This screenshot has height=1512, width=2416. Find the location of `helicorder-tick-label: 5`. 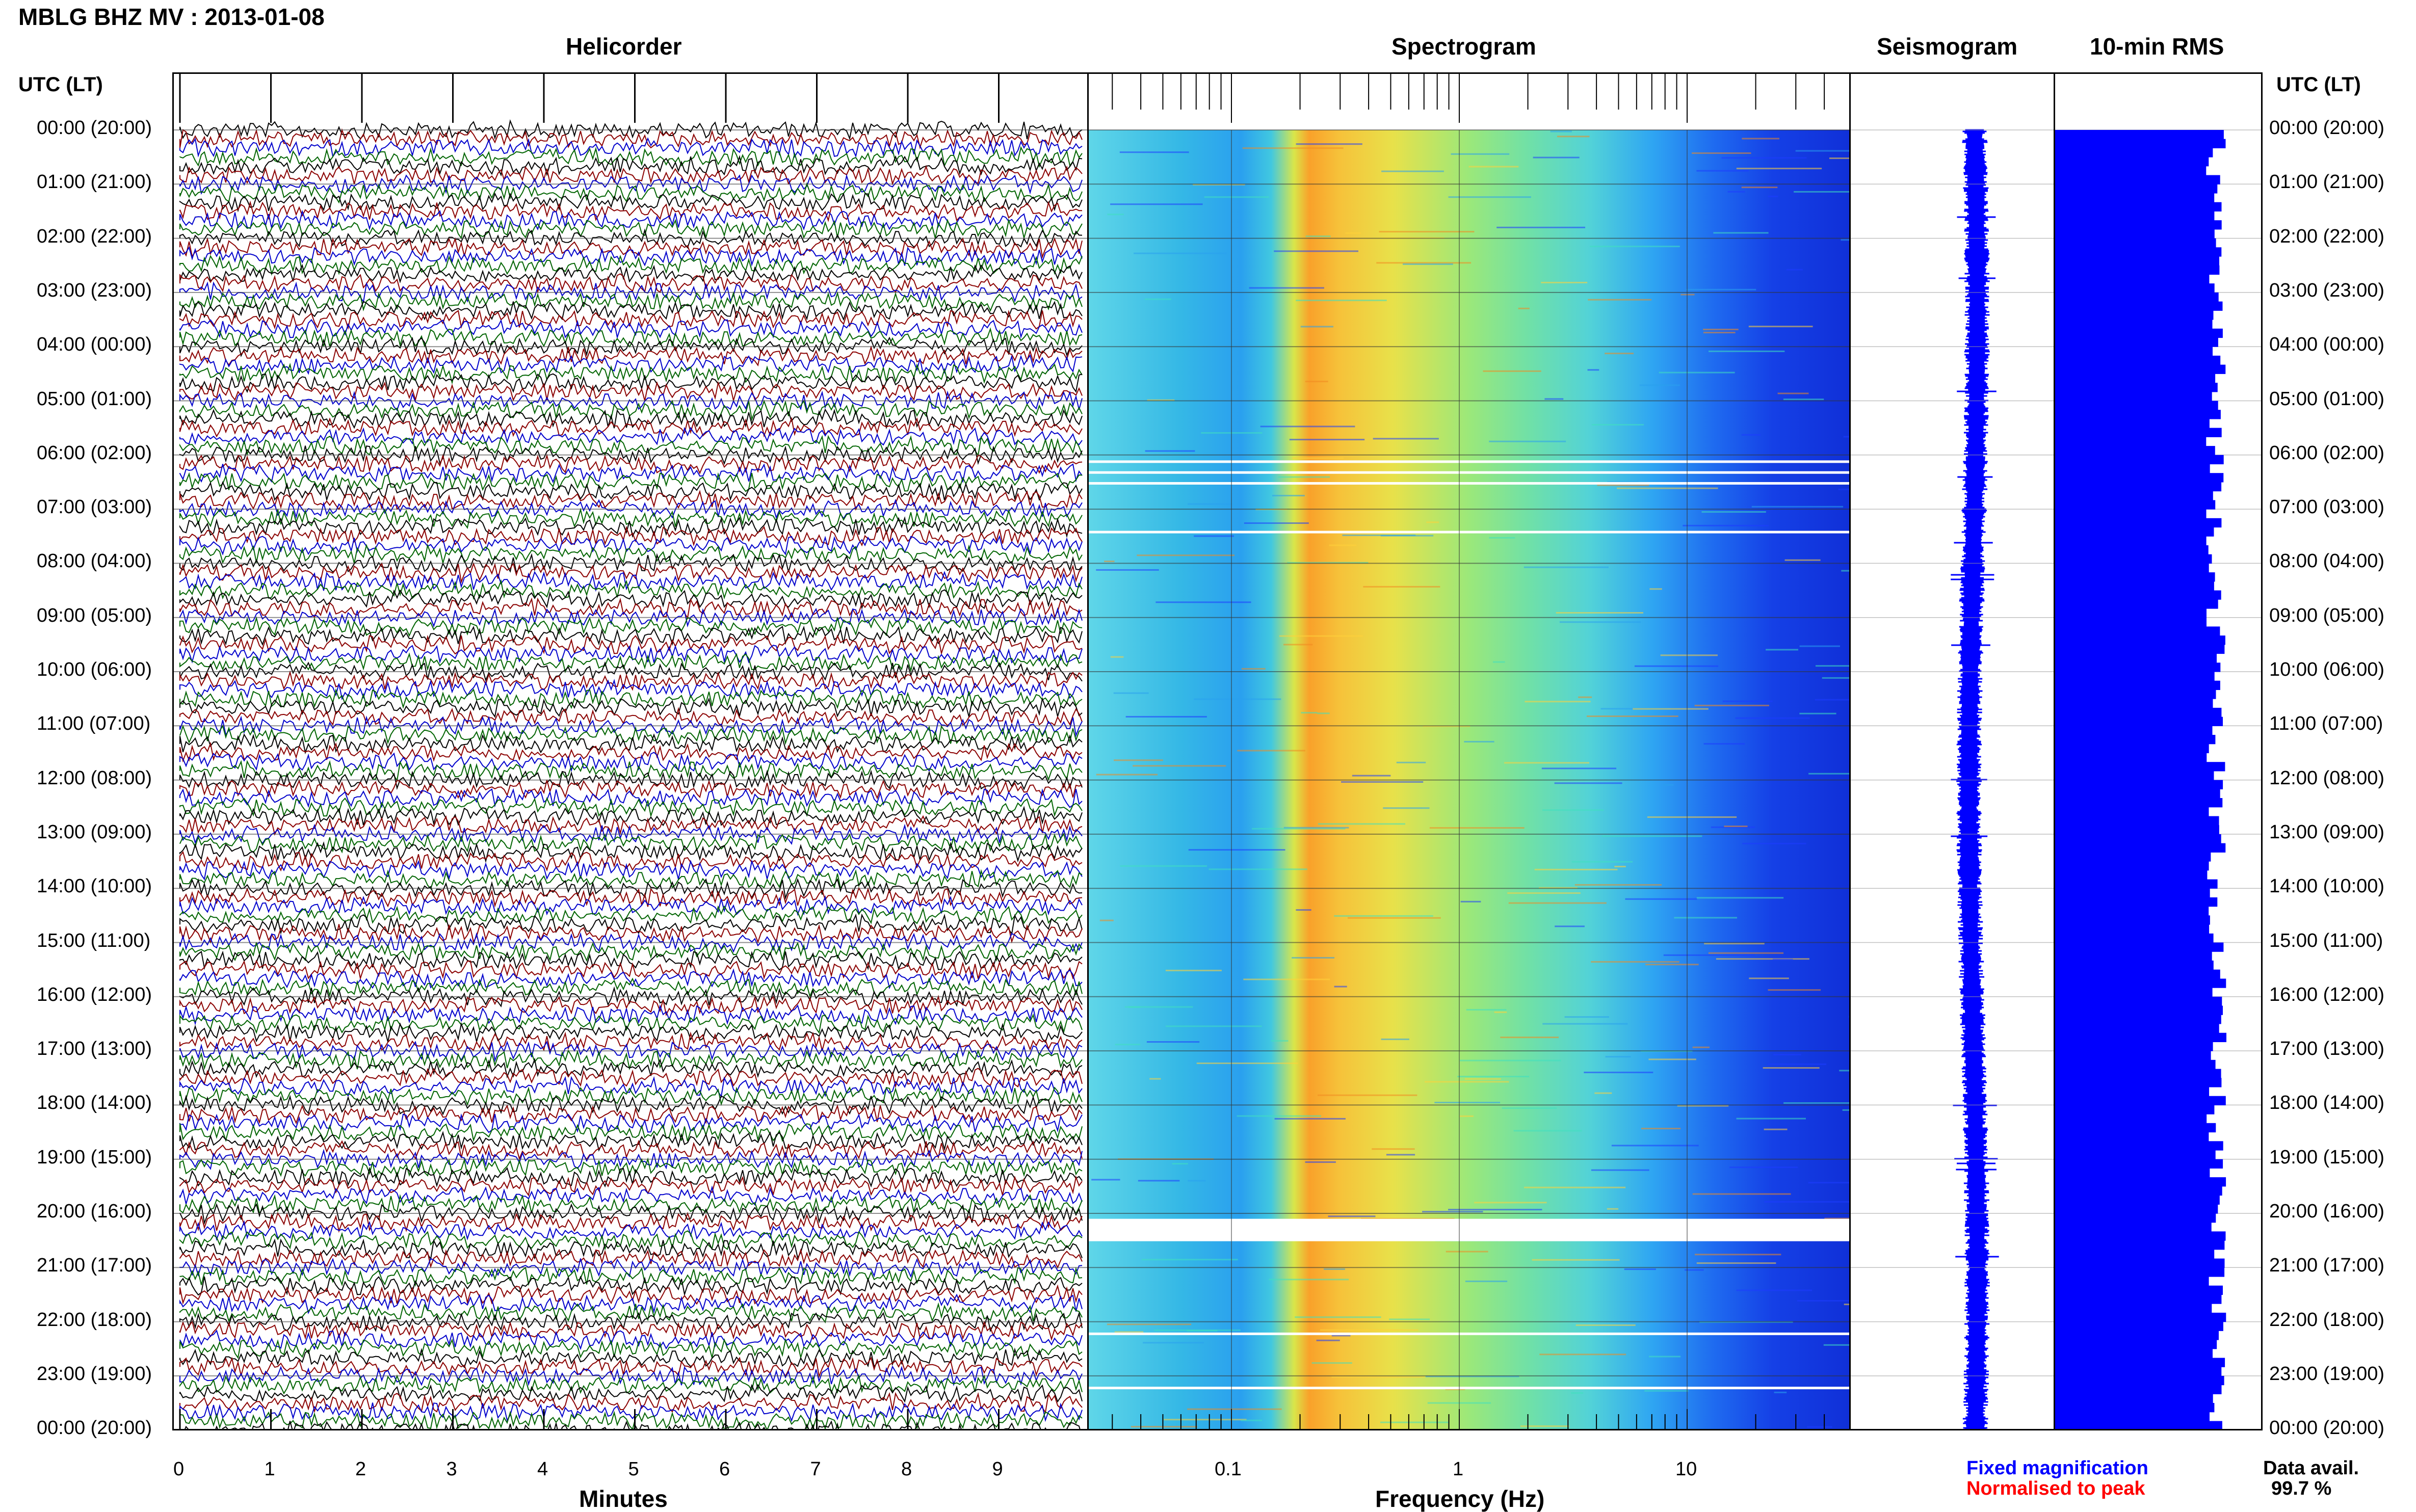

helicorder-tick-label: 5 is located at coordinates (633, 1469).